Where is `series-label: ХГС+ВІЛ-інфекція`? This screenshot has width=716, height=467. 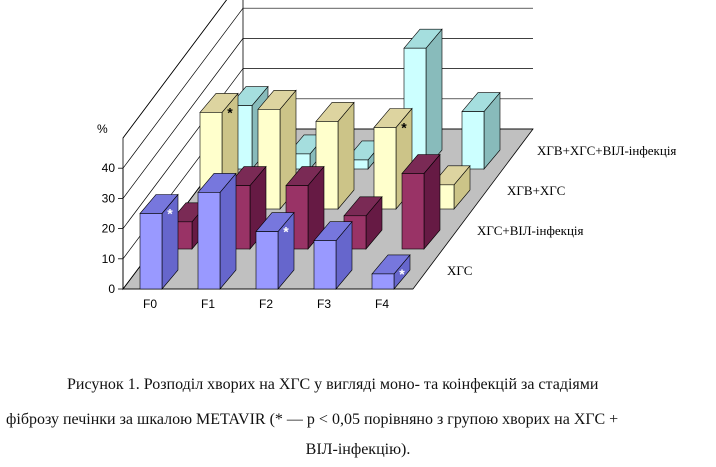
series-label: ХГС+ВІЛ-інфекція is located at coordinates (530, 230).